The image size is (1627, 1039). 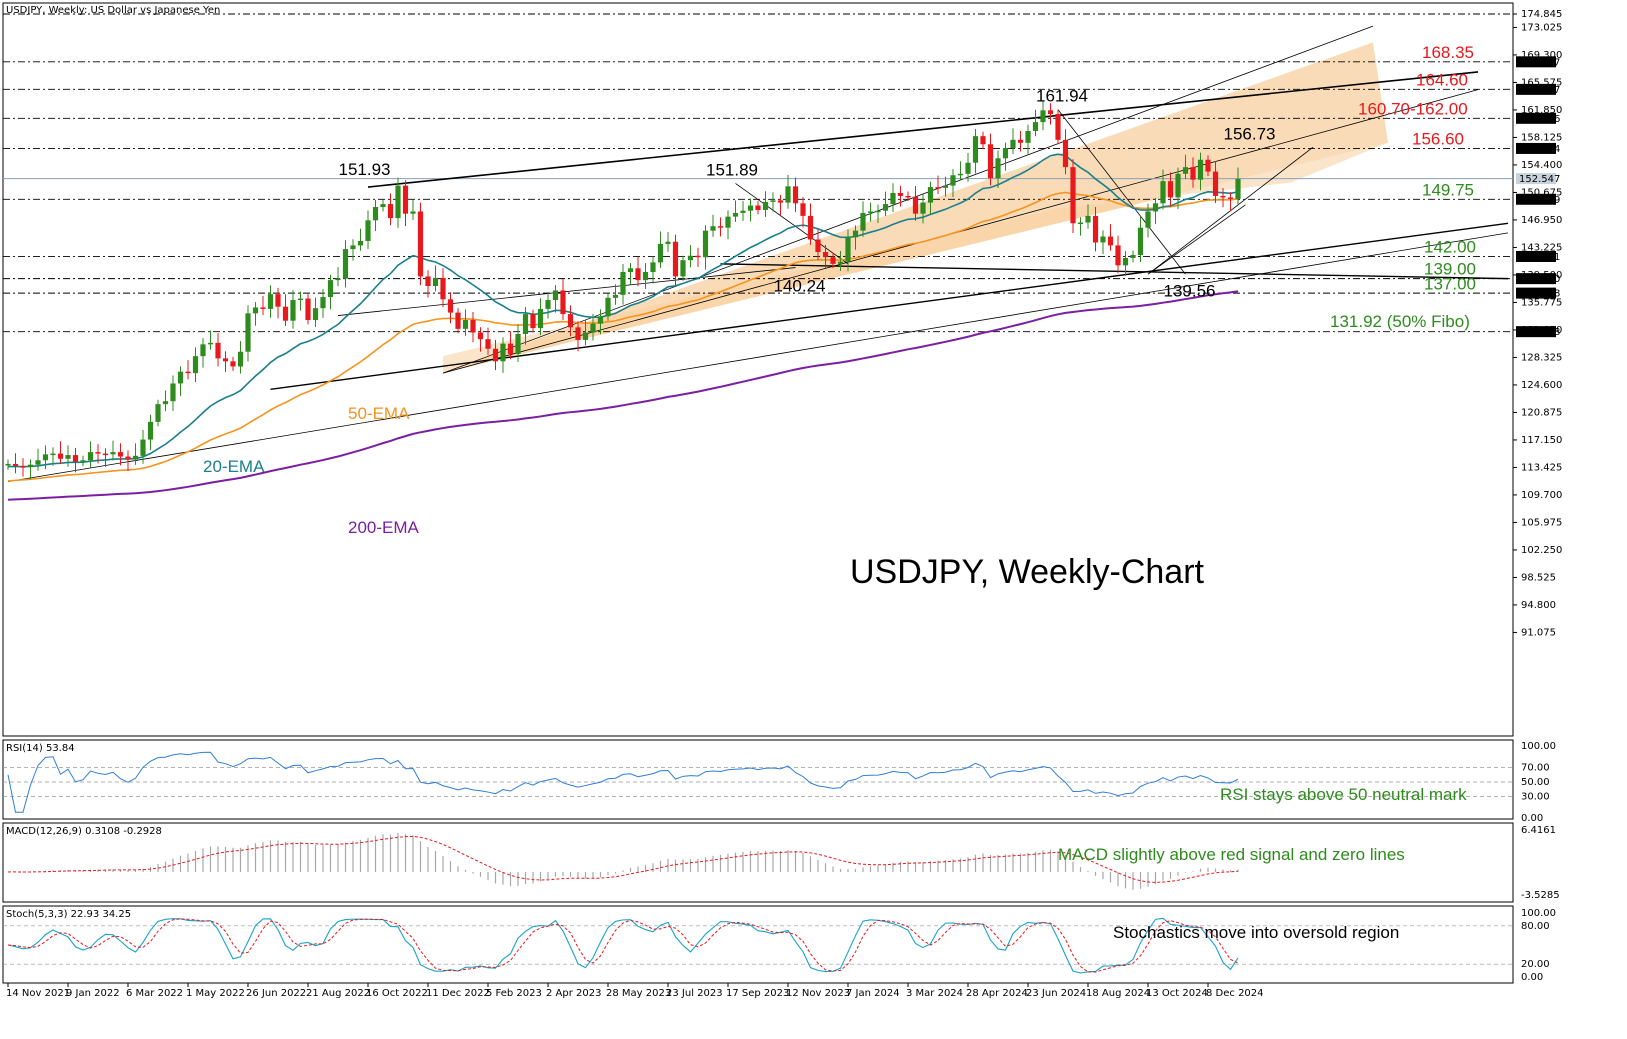 What do you see at coordinates (1343, 794) in the screenshot?
I see `rsi-note: RSI stays above 50 neutral mark` at bounding box center [1343, 794].